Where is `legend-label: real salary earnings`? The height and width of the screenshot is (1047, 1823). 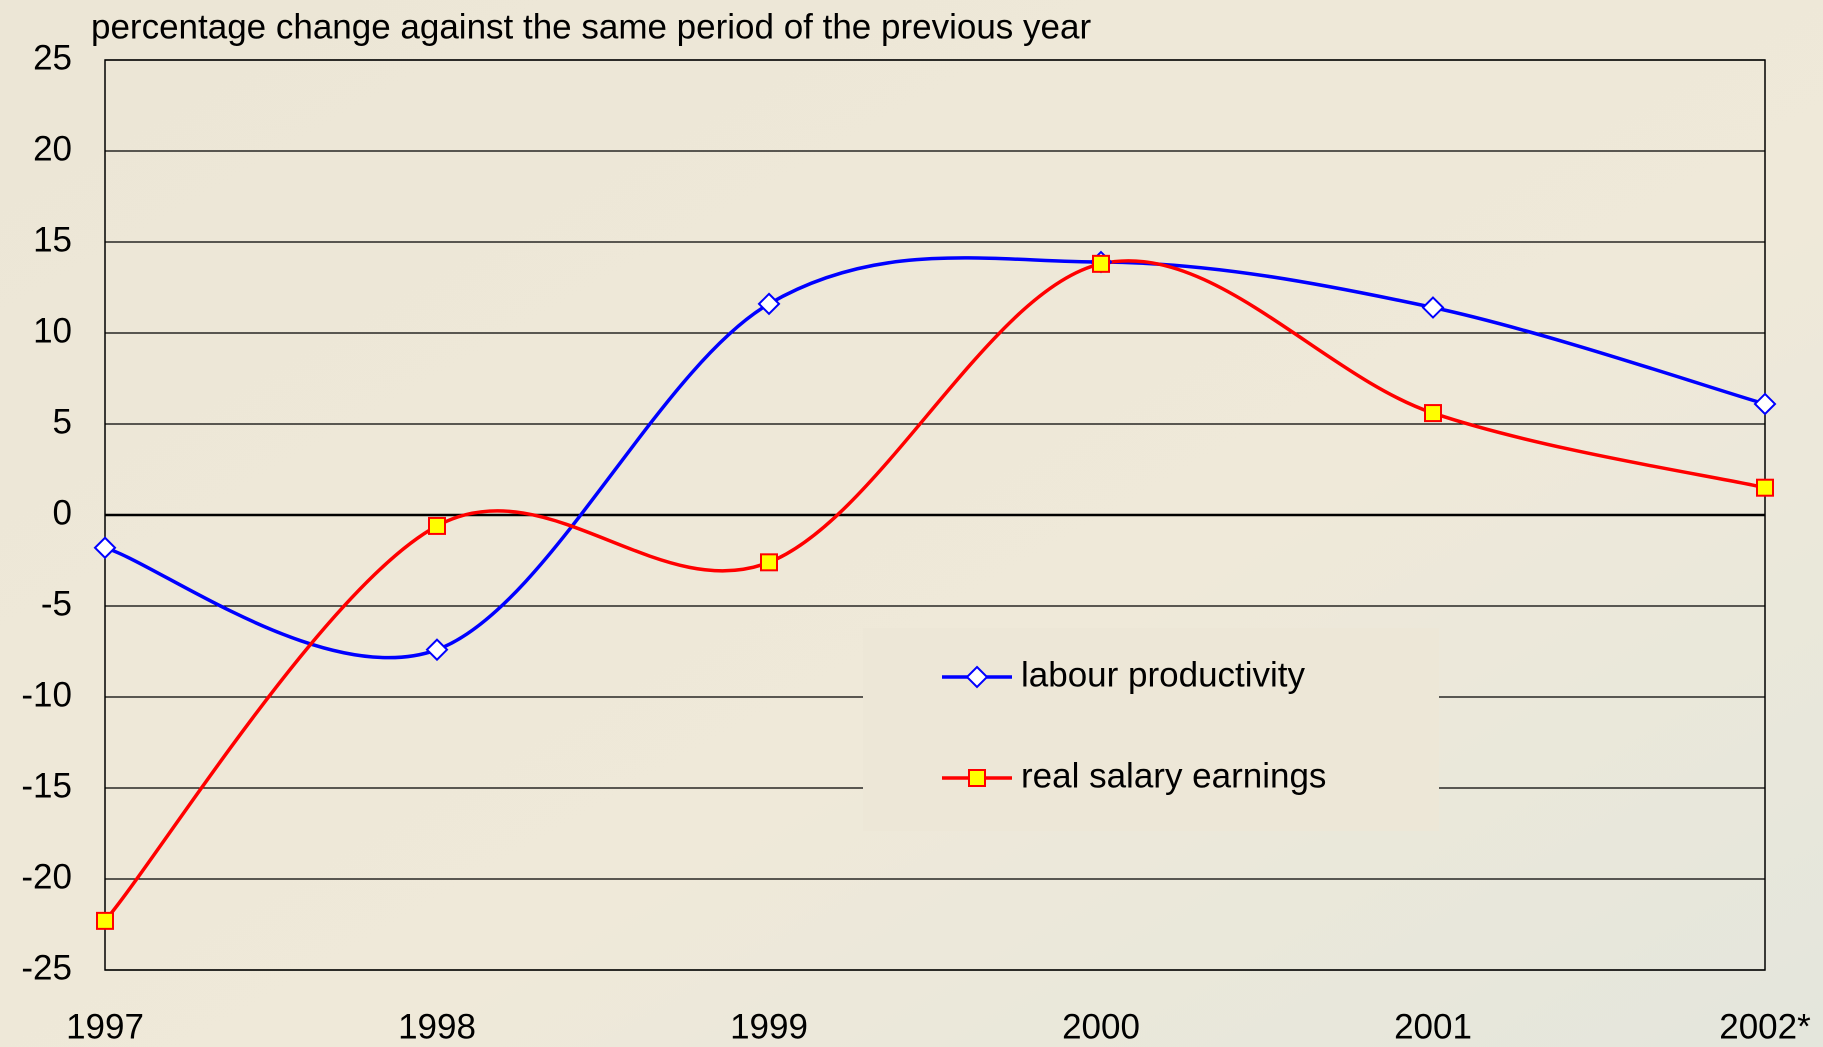
legend-label: real salary earnings is located at coordinates (1173, 775).